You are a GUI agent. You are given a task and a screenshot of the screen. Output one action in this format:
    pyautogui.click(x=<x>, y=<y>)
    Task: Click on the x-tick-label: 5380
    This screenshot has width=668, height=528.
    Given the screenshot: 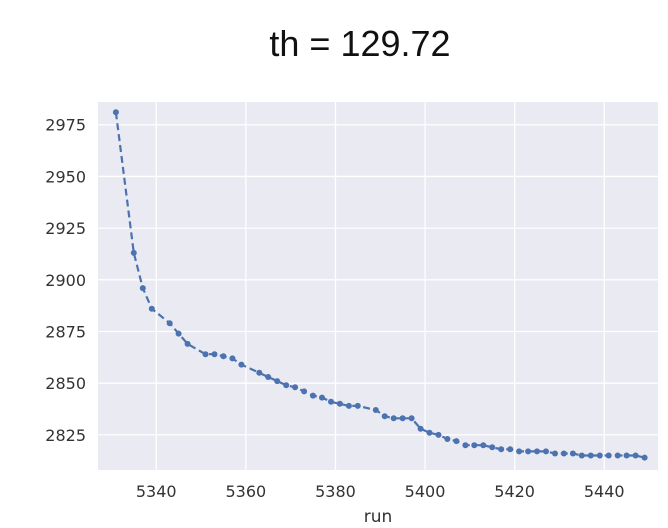 What is the action you would take?
    pyautogui.click(x=335, y=491)
    